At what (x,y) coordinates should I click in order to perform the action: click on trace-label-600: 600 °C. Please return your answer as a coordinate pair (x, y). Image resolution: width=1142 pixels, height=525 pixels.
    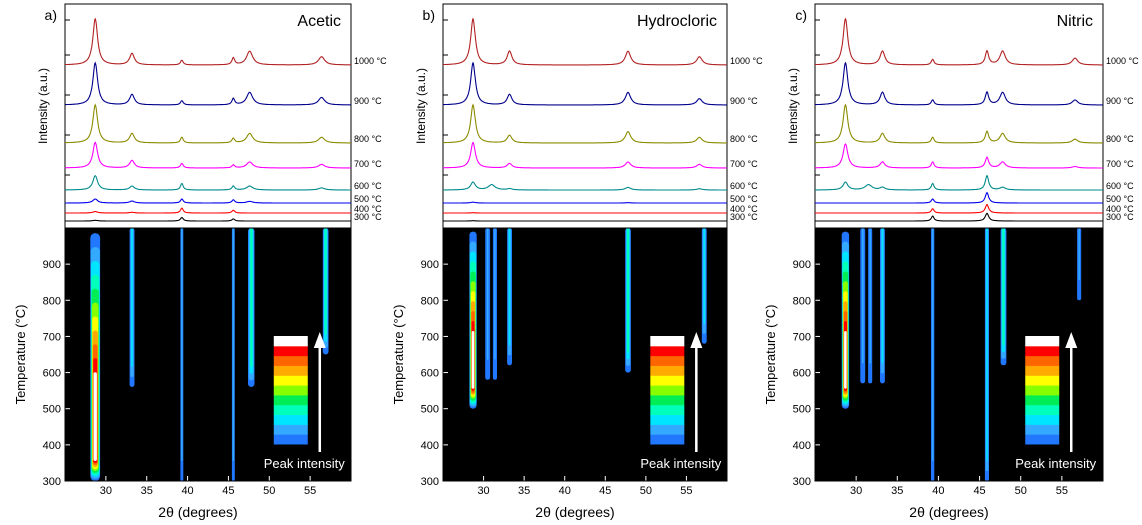
    Looking at the image, I should click on (1120, 186).